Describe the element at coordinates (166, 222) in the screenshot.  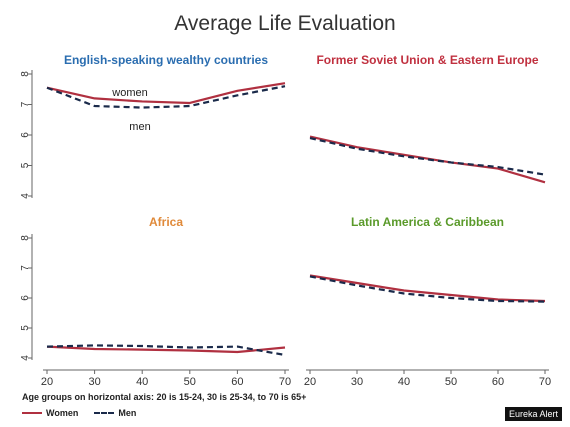
I see `panel-title: Africa` at that location.